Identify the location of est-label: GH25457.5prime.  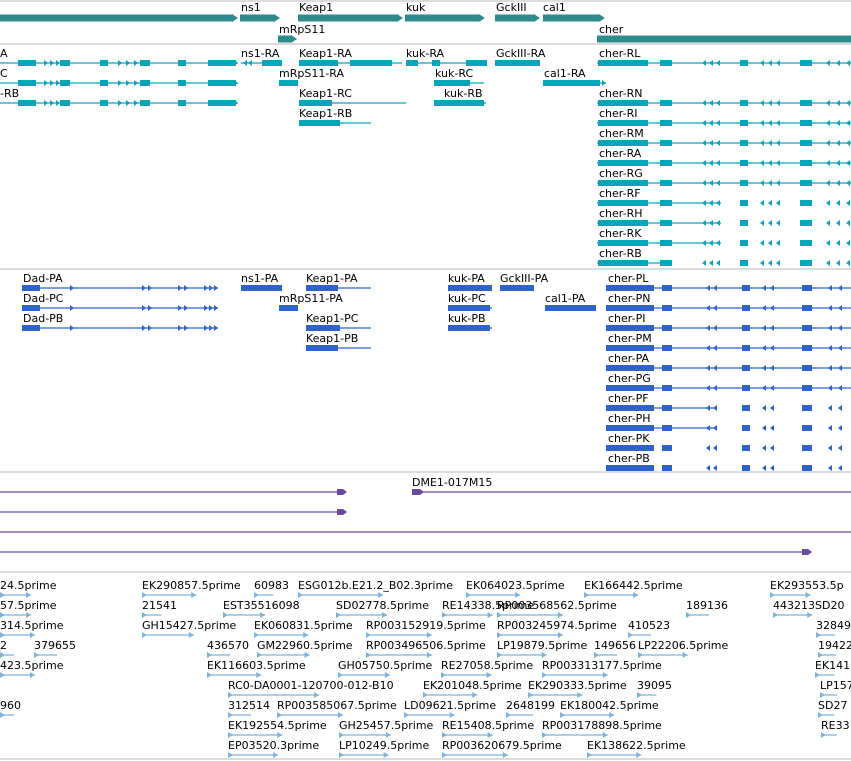
(386, 725).